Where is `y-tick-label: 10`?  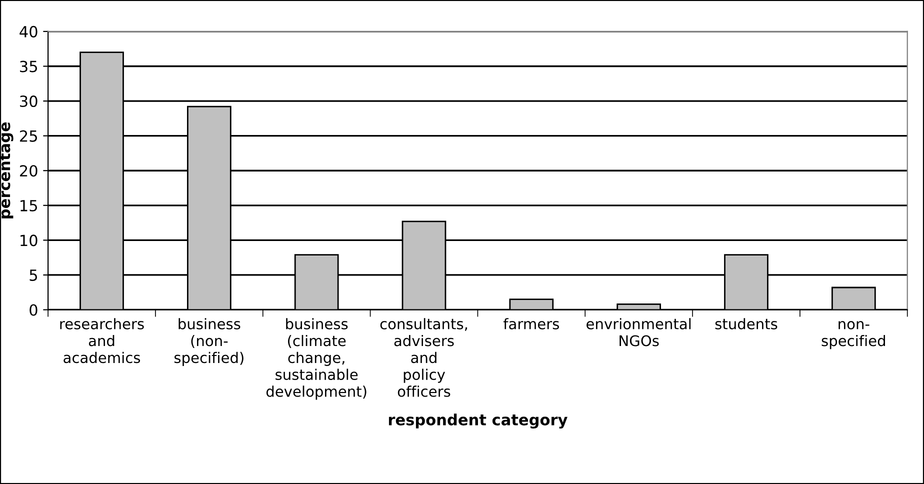
y-tick-label: 10 is located at coordinates (29, 240).